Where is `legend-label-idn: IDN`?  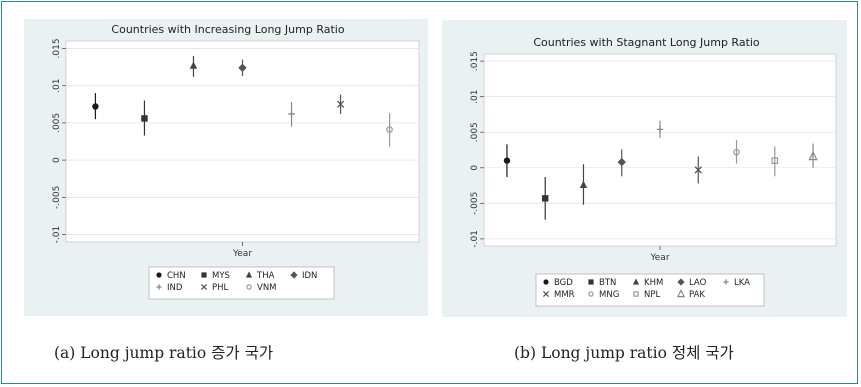 legend-label-idn: IDN is located at coordinates (309, 276).